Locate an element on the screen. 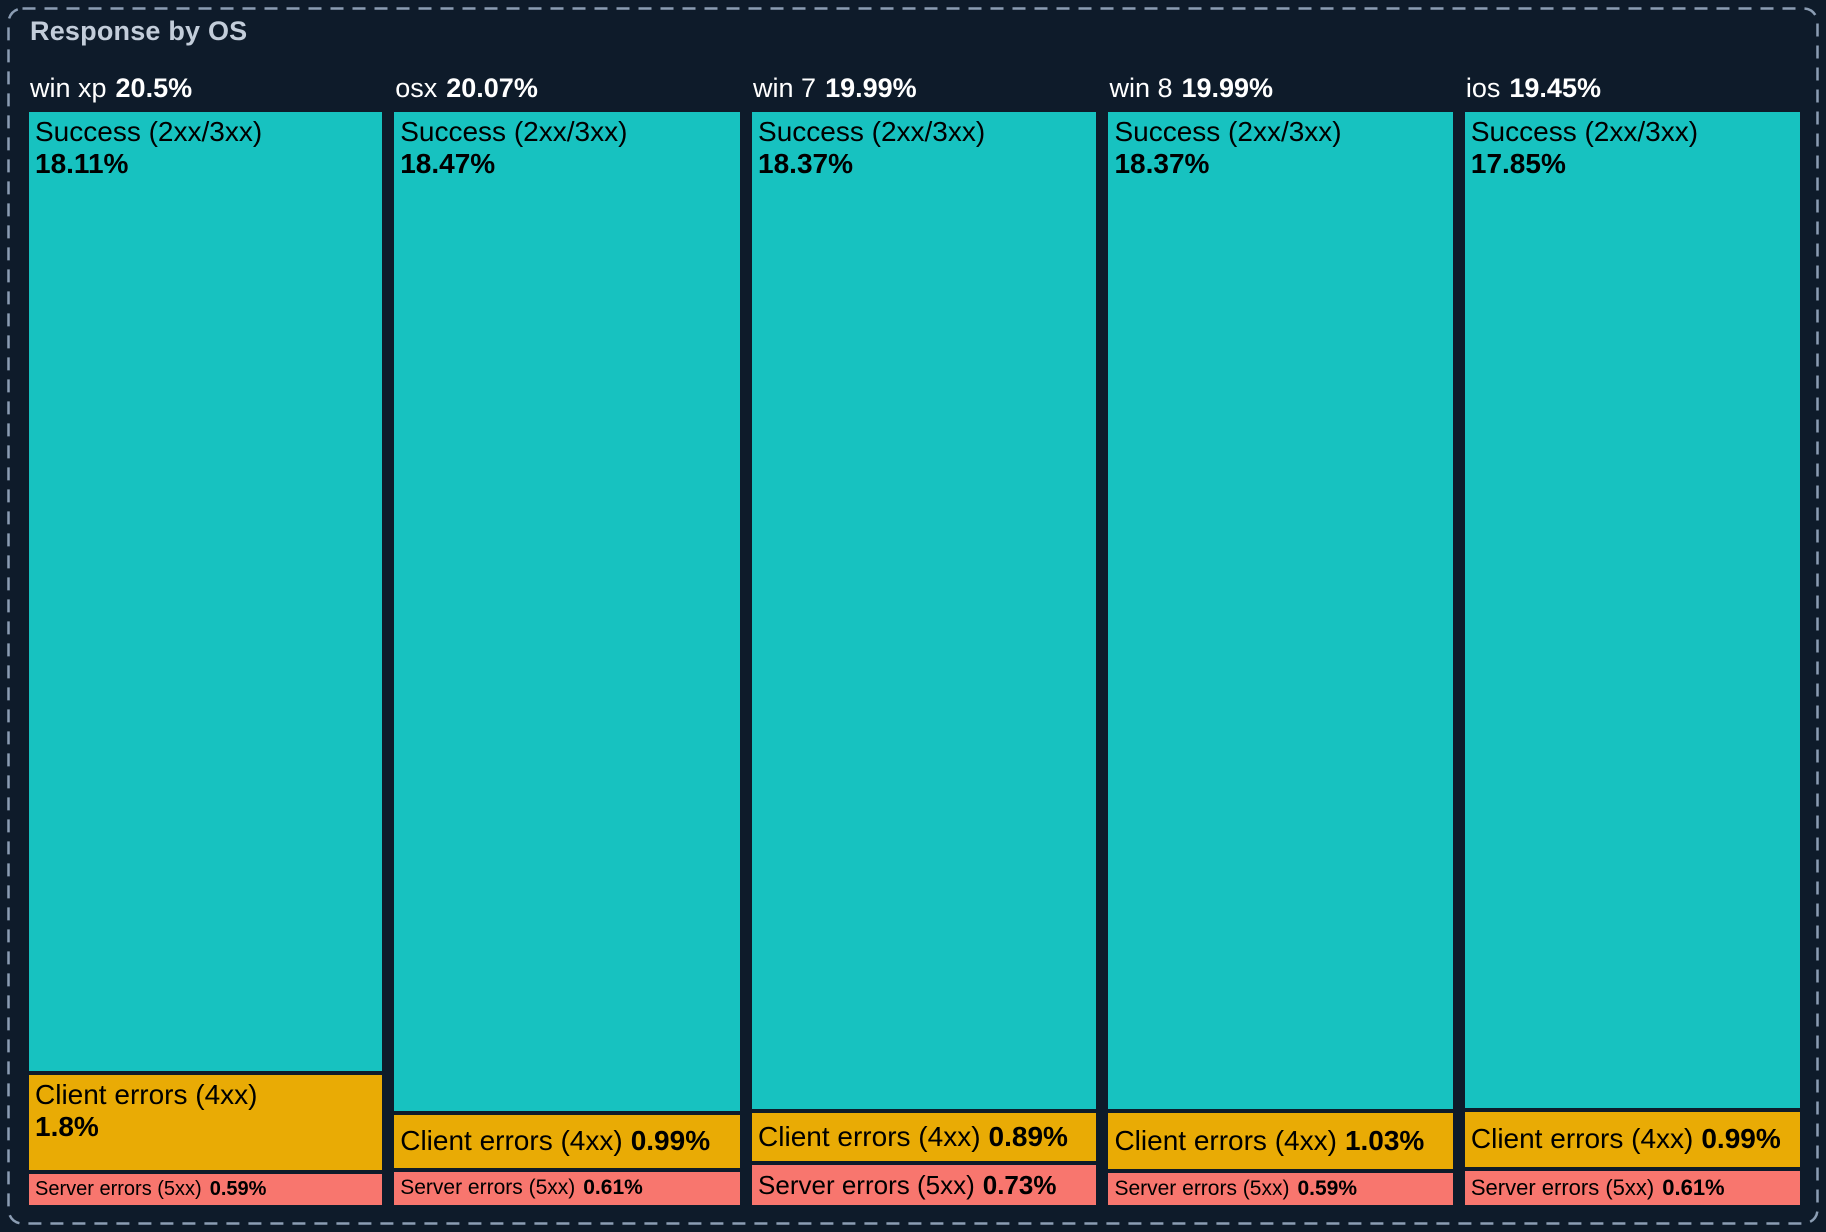  node-text: Success (2xx/3xx) 18.11% is located at coordinates (205, 146).